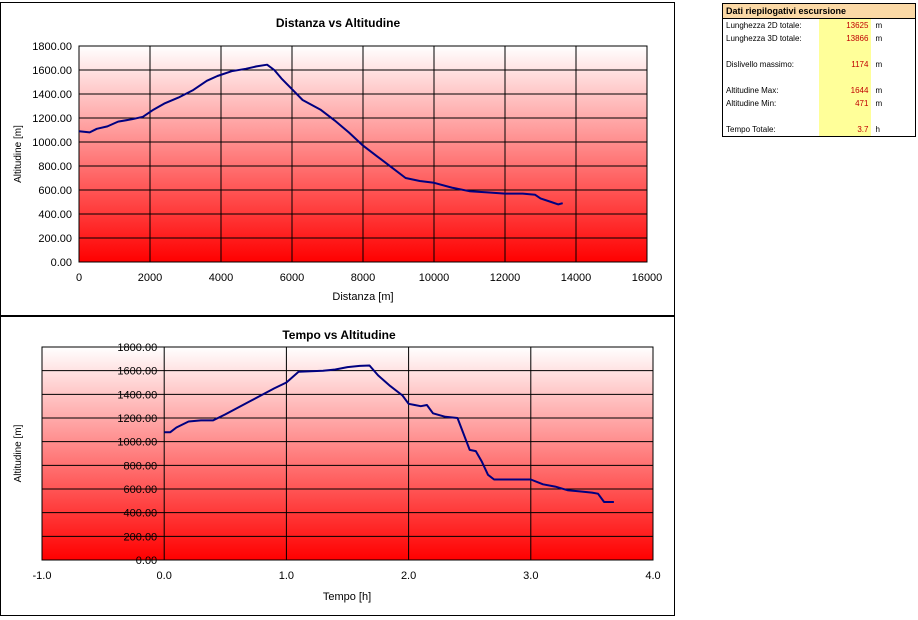  What do you see at coordinates (647, 278) in the screenshot?
I see `x-tick-label: 16000` at bounding box center [647, 278].